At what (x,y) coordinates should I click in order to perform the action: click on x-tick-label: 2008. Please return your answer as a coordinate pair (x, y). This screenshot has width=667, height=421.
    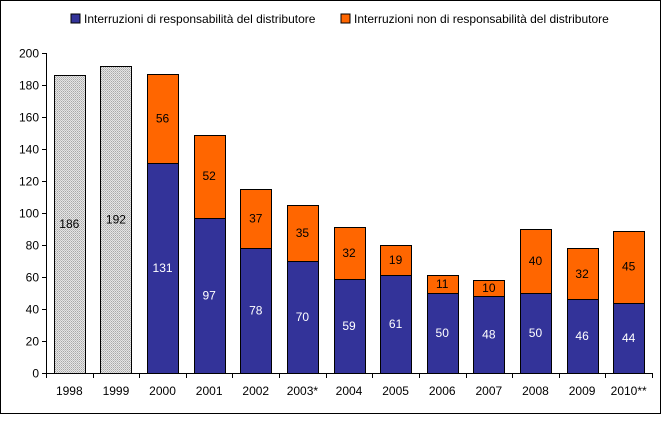
    Looking at the image, I should click on (535, 391).